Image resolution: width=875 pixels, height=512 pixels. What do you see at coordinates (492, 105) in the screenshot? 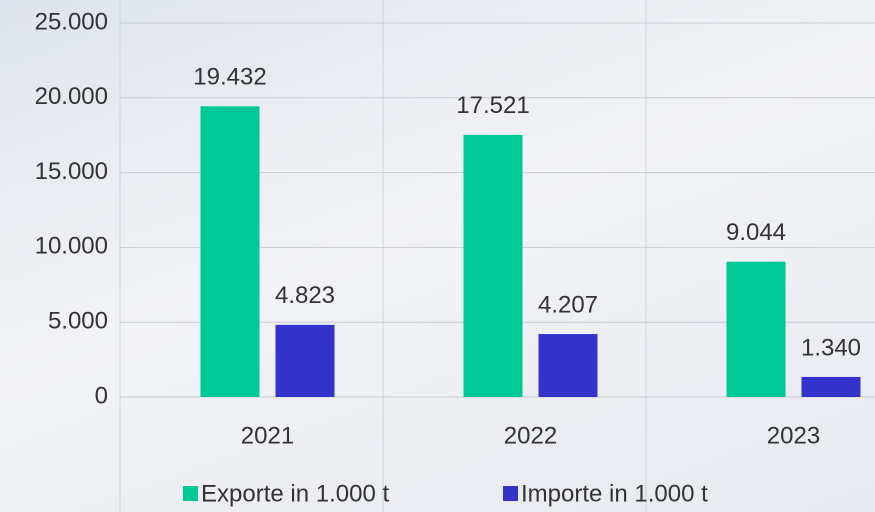
I see `data-label: 17.521` at bounding box center [492, 105].